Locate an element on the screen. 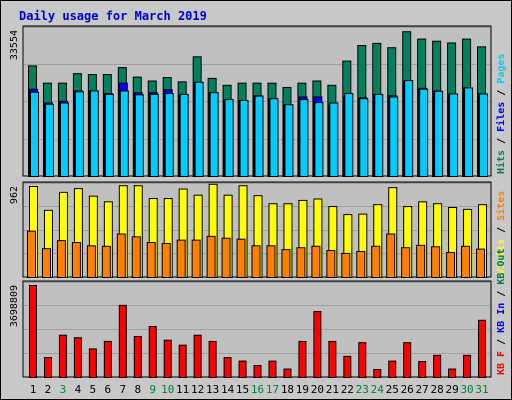  x-tick-label: 23 is located at coordinates (362, 389).